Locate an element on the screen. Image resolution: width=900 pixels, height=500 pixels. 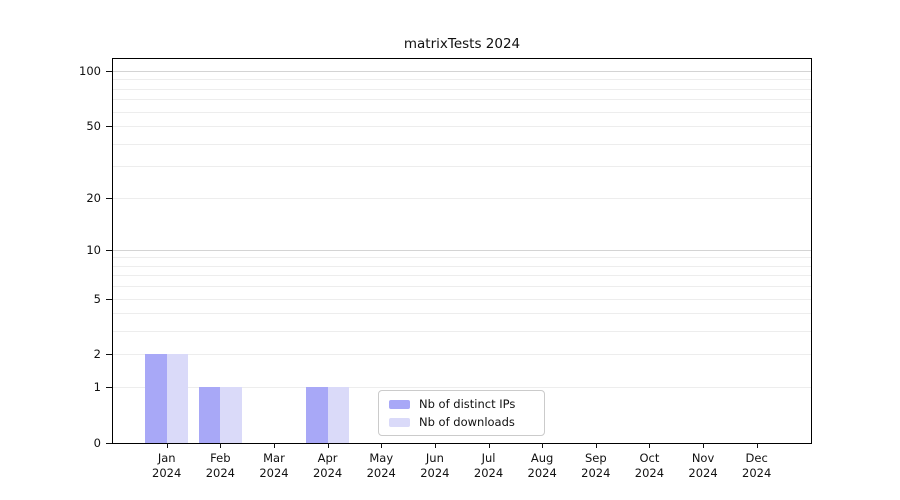
x-tick-month: Apr is located at coordinates (327, 458).